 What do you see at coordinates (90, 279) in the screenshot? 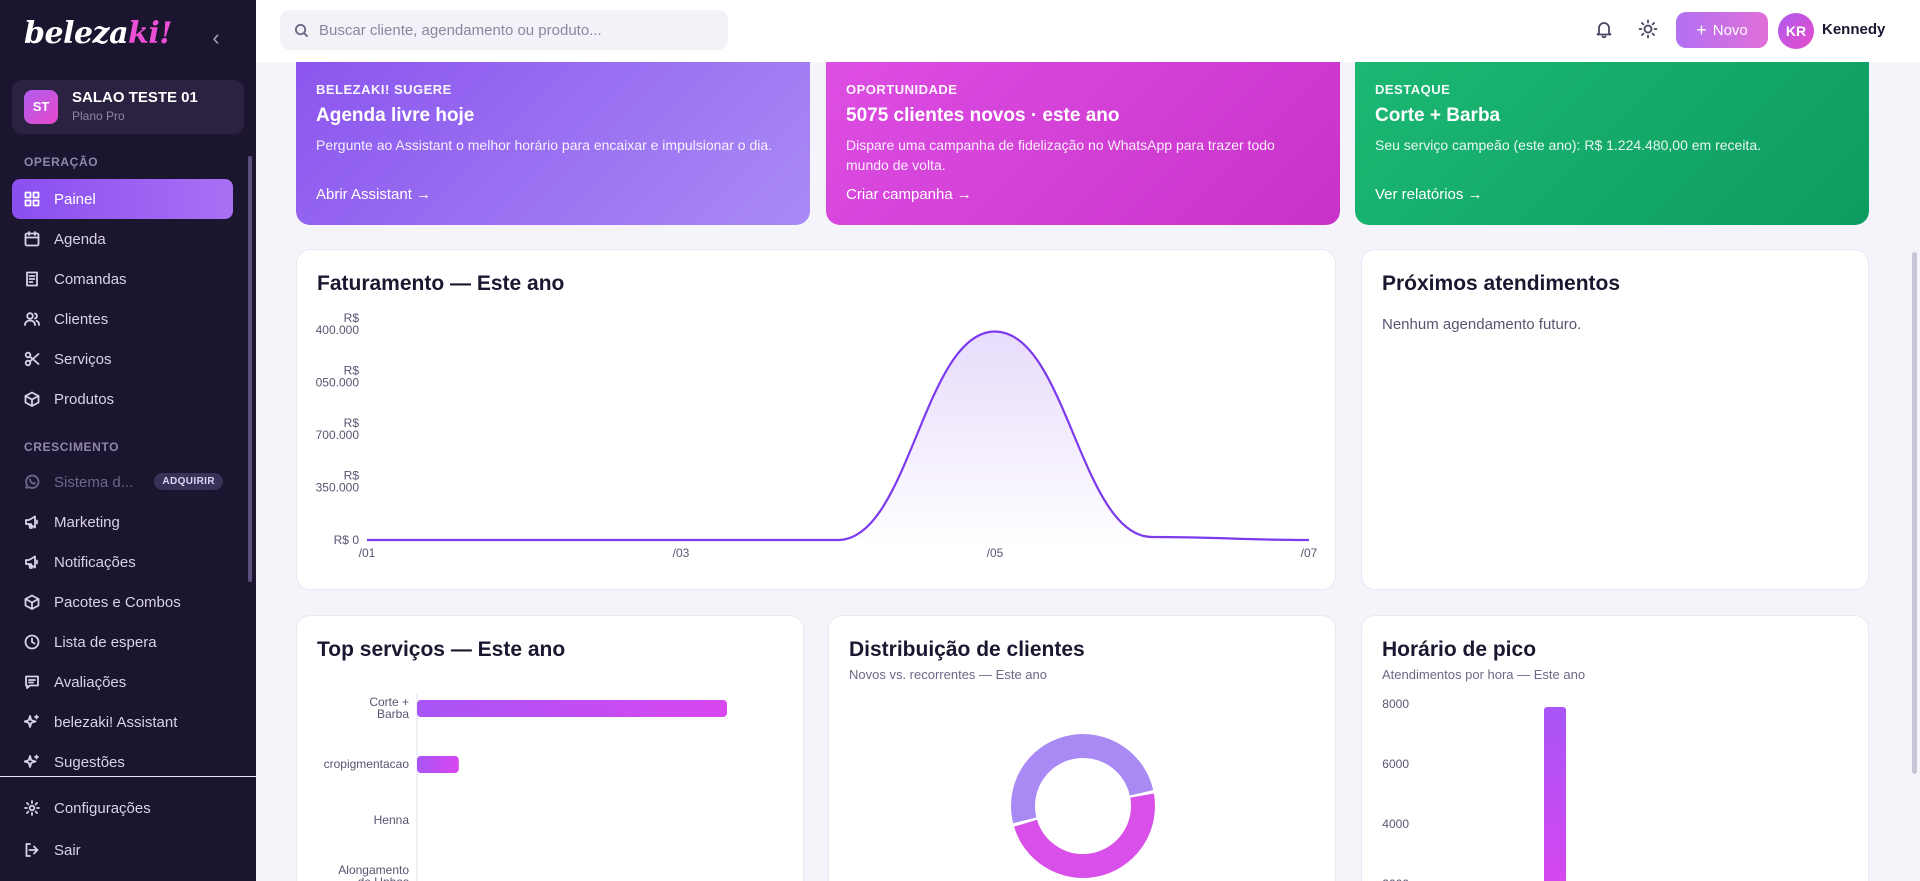
I see `sidebar-item-label: Comandas` at bounding box center [90, 279].